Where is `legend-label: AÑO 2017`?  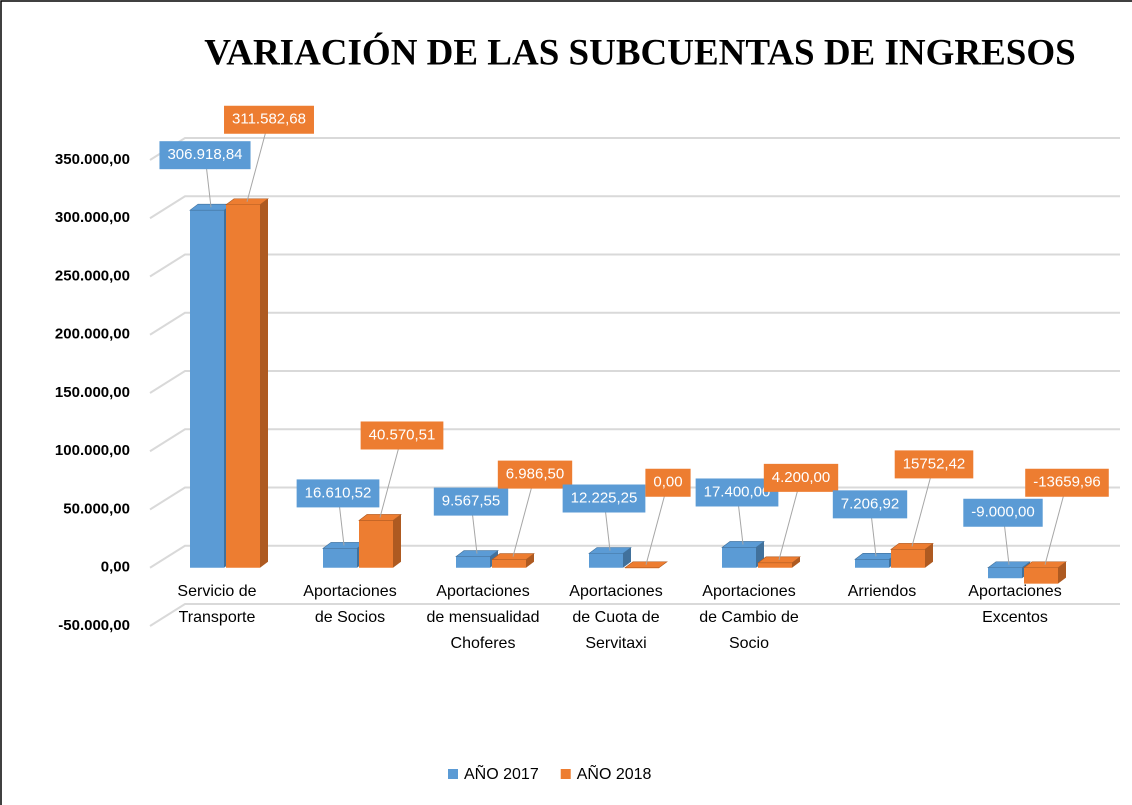 legend-label: AÑO 2017 is located at coordinates (501, 773).